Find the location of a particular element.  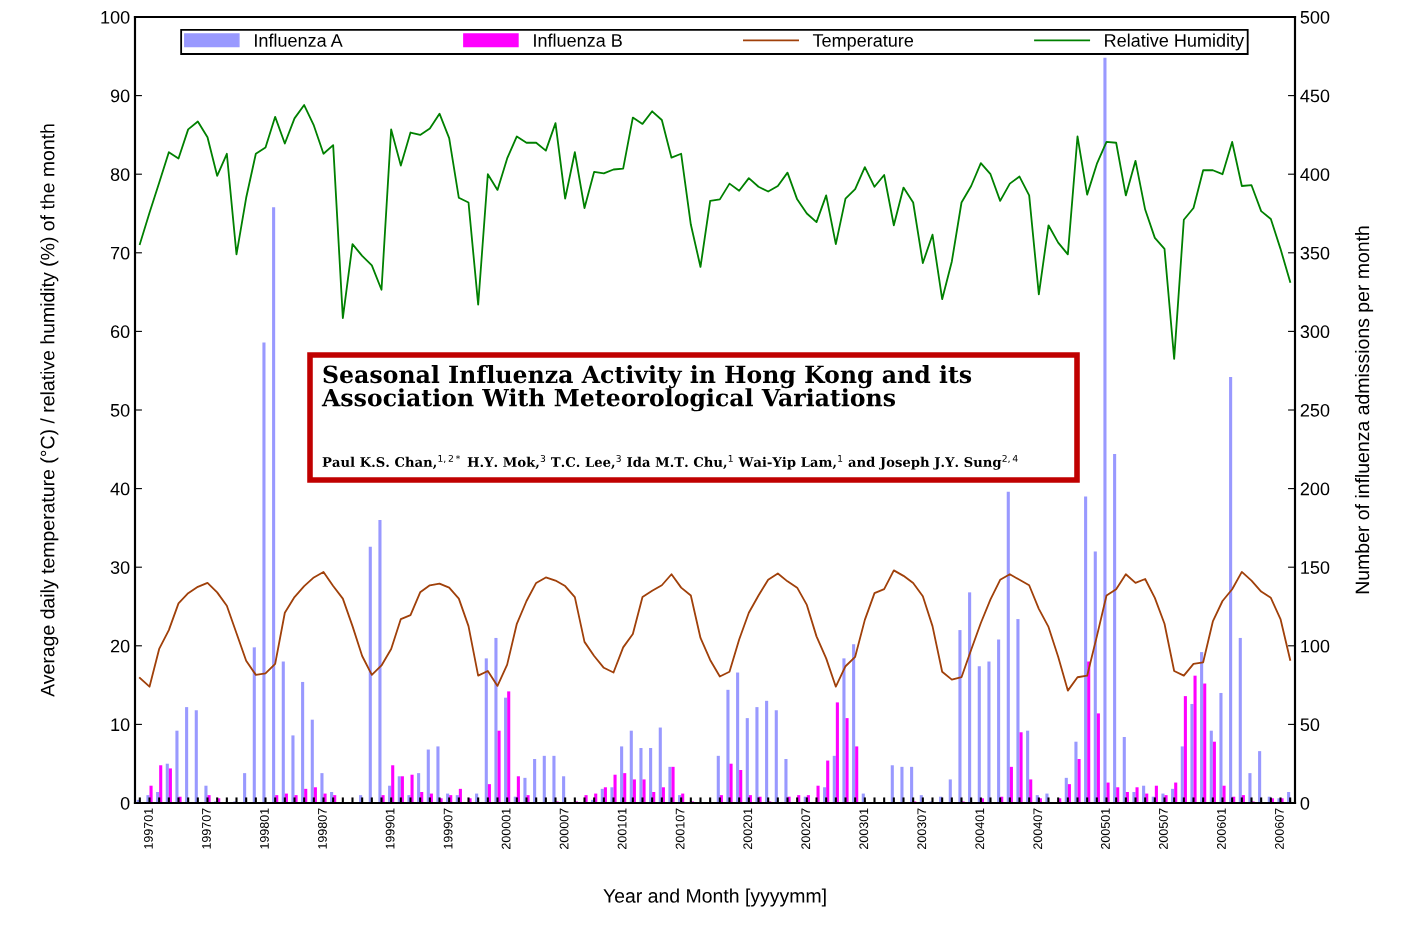

y2-tick-label: 350 is located at coordinates (1315, 253).